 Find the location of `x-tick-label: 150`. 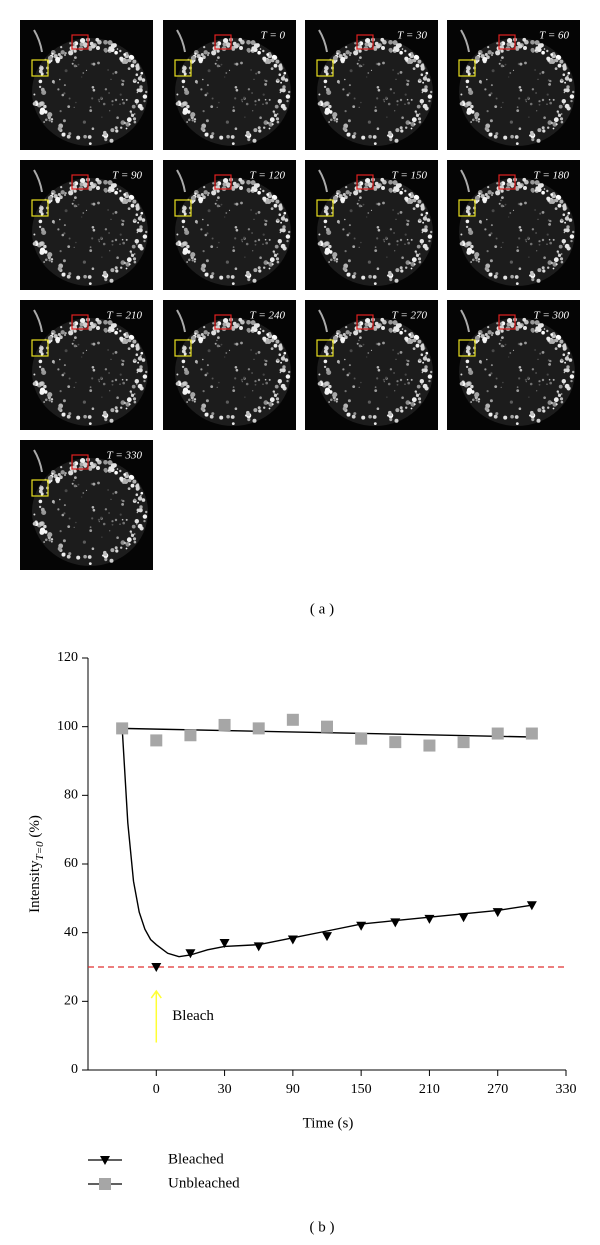

x-tick-label: 150 is located at coordinates (361, 1089).